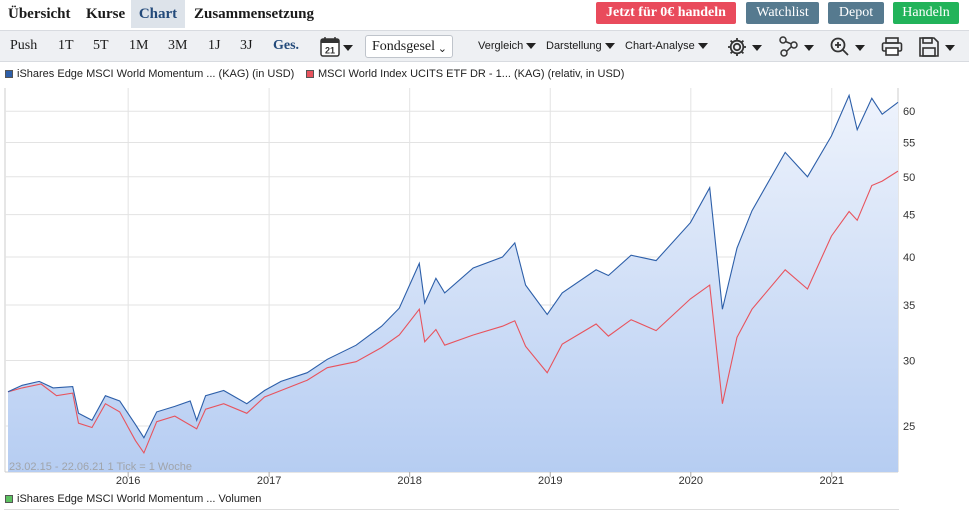  Describe the element at coordinates (893, 49) in the screenshot. I see `print-icon` at that location.